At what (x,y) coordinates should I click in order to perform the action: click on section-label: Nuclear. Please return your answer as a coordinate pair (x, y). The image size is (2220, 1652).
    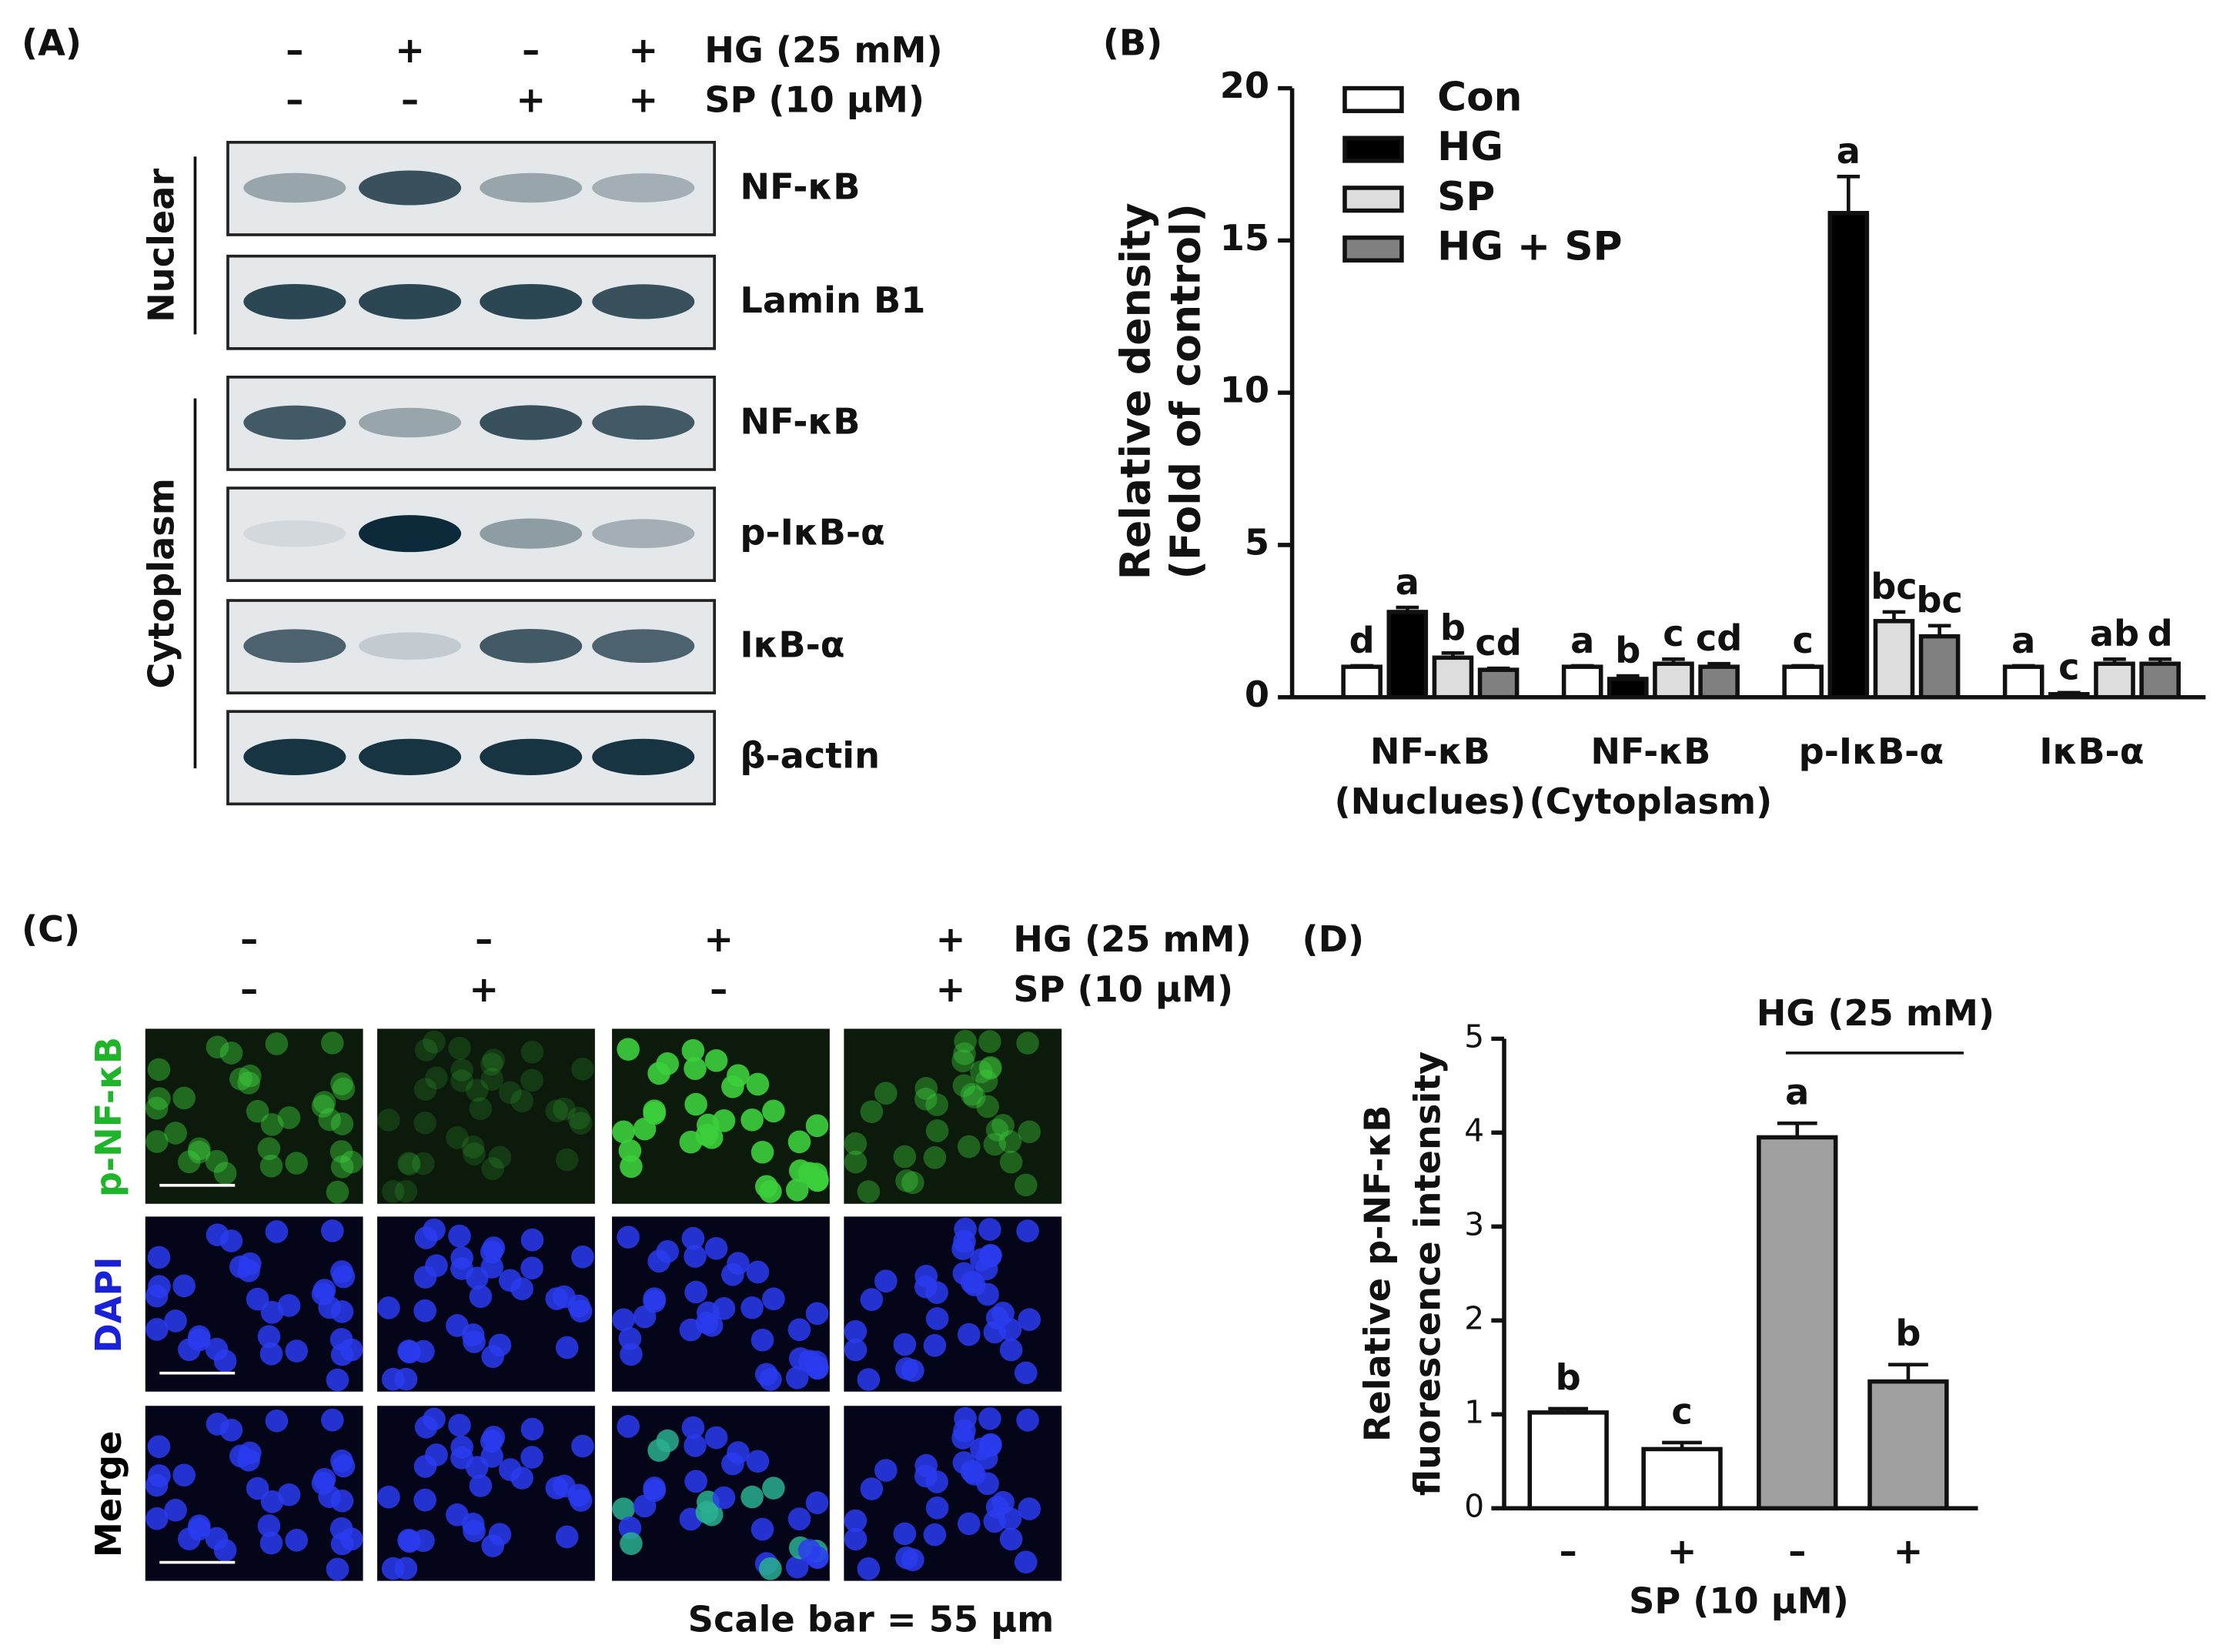
    Looking at the image, I should click on (161, 246).